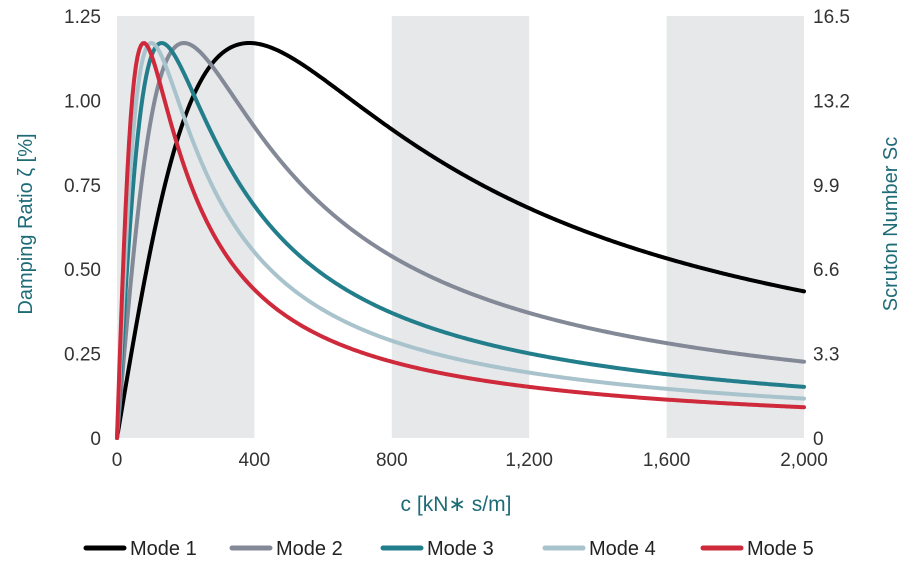  Describe the element at coordinates (470, 460) in the screenshot. I see `x-tick-labels: 0 400 800 1,200 1,600 2,000` at that location.